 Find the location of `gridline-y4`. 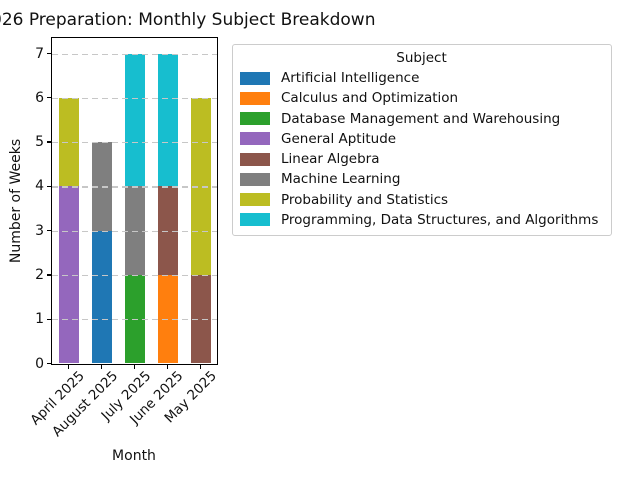

gridline-y4 is located at coordinates (134, 187).